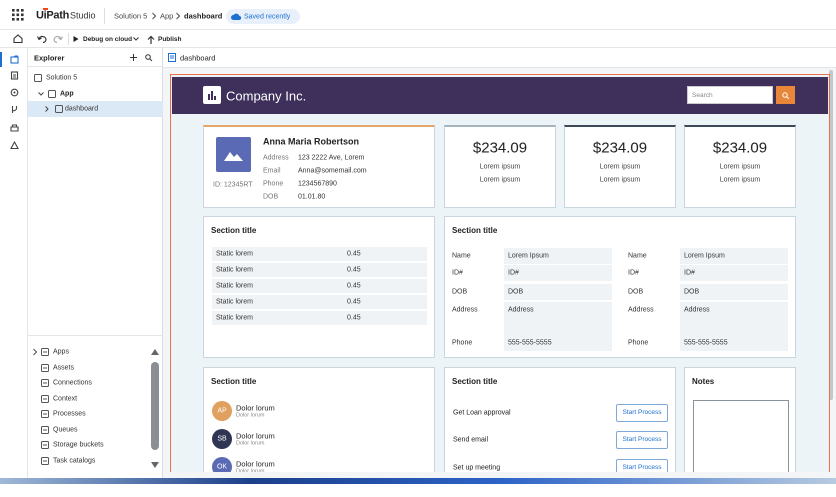  What do you see at coordinates (641, 310) in the screenshot?
I see `detail-label: Address` at bounding box center [641, 310].